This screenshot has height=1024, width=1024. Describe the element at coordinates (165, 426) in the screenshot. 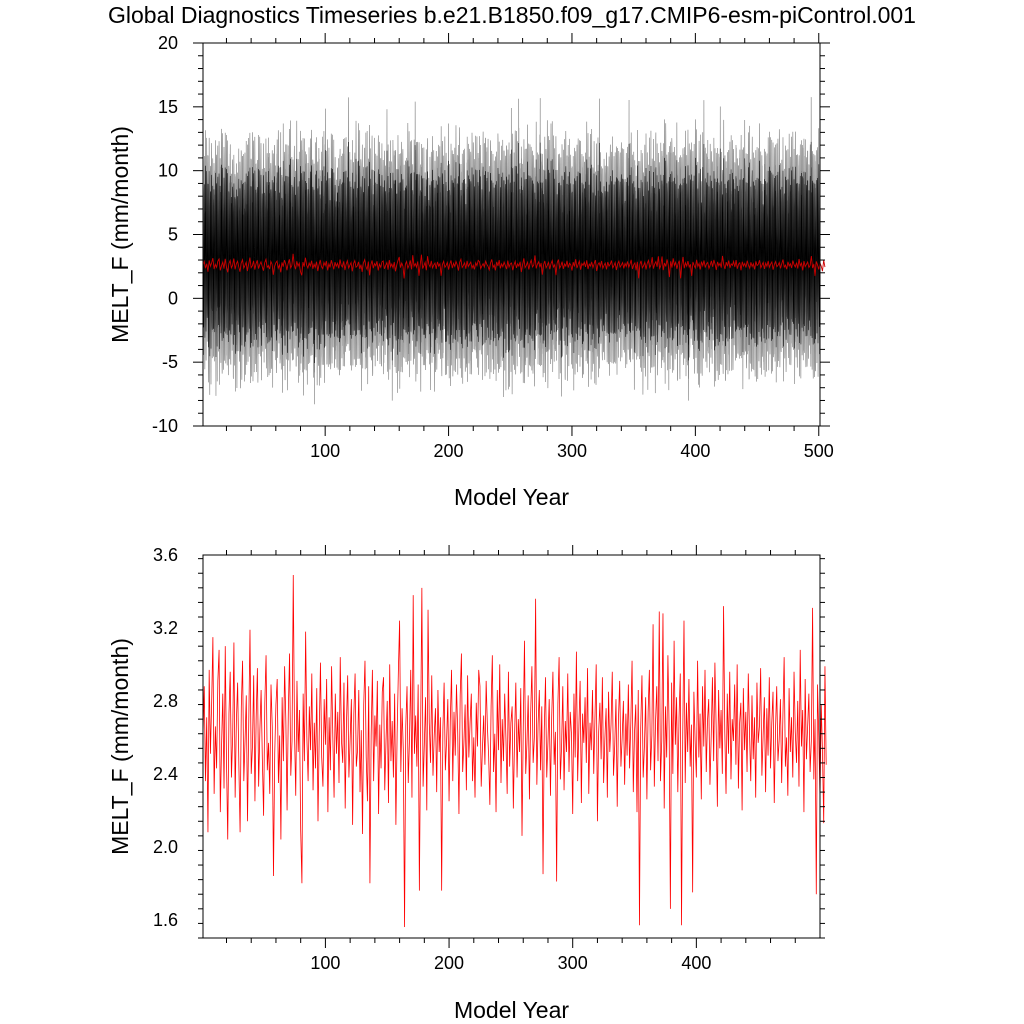

I see `y-tick-label: -10` at that location.